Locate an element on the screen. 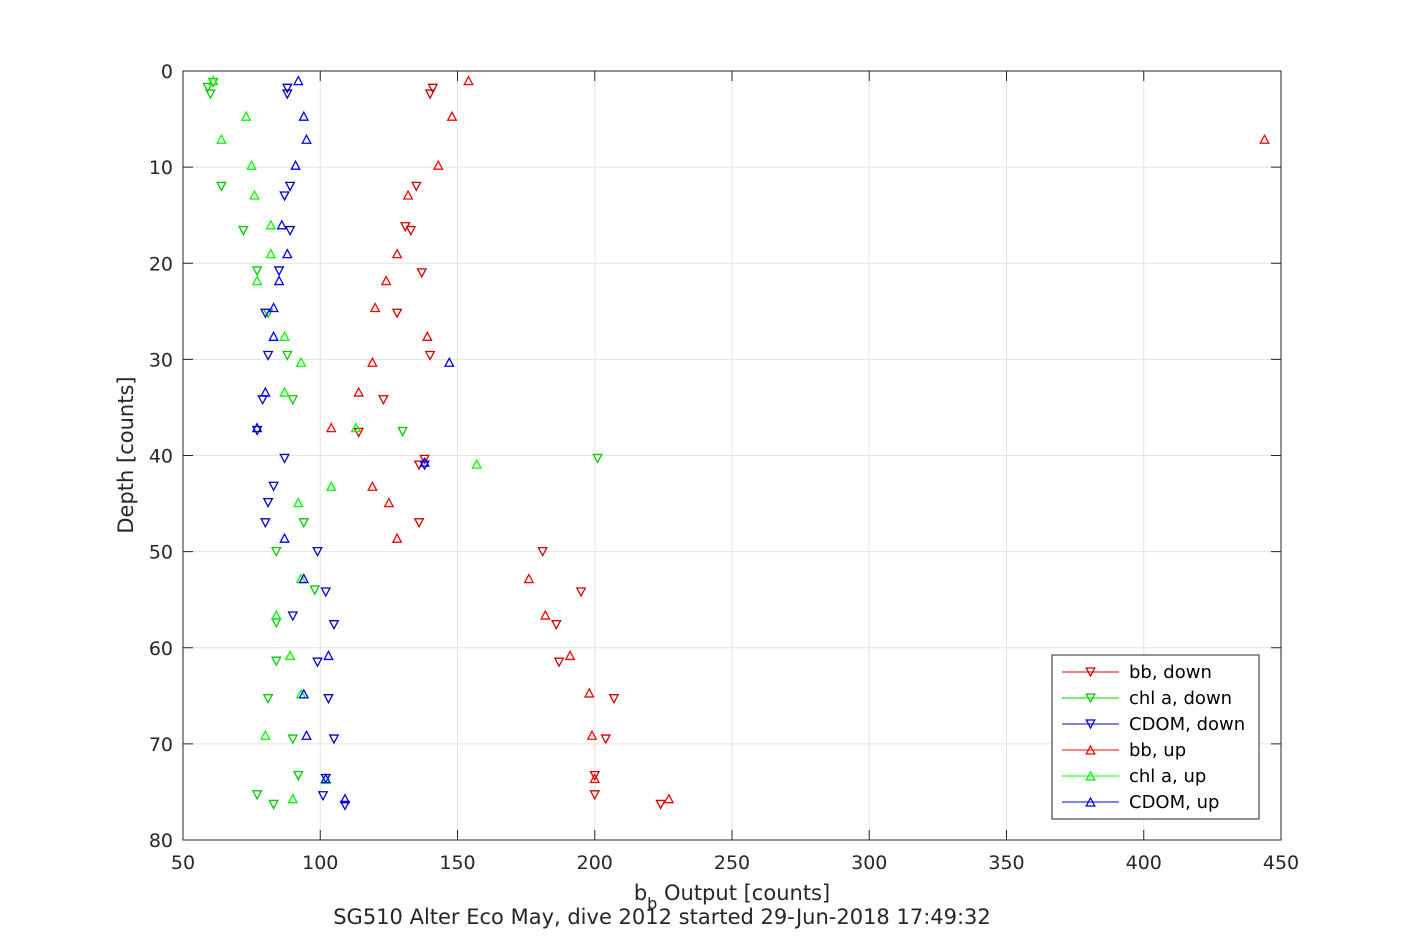 This screenshot has width=1417, height=945. x-tick-label: 400 is located at coordinates (1144, 863).